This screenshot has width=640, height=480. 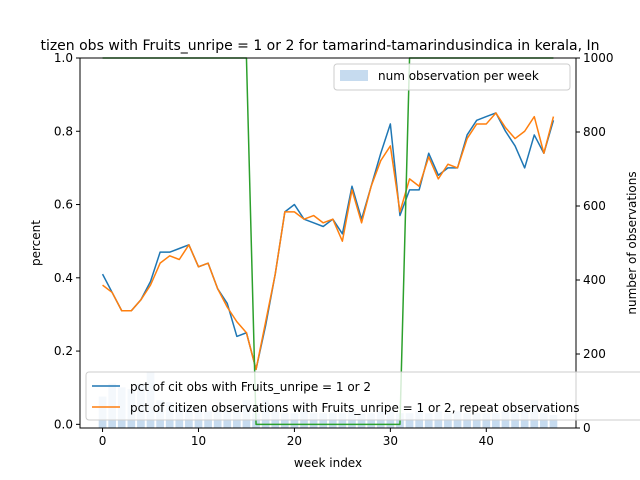 What do you see at coordinates (63, 424) in the screenshot?
I see `y-tick-label-0: 0.0` at bounding box center [63, 424].